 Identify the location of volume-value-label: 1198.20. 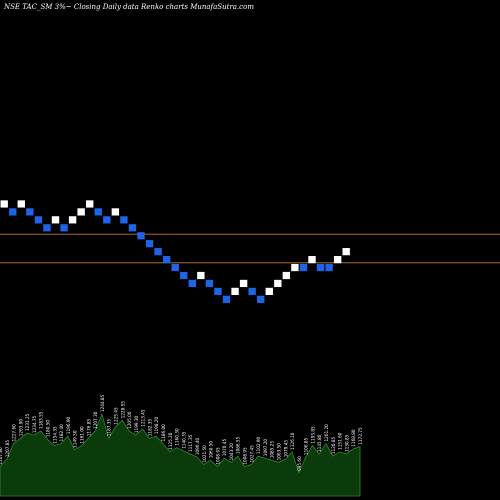
(156, 425).